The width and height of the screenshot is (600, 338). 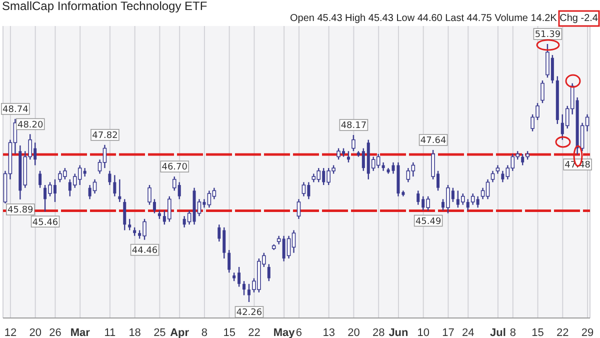 I want to click on x-tick-label: 18, so click(x=134, y=332).